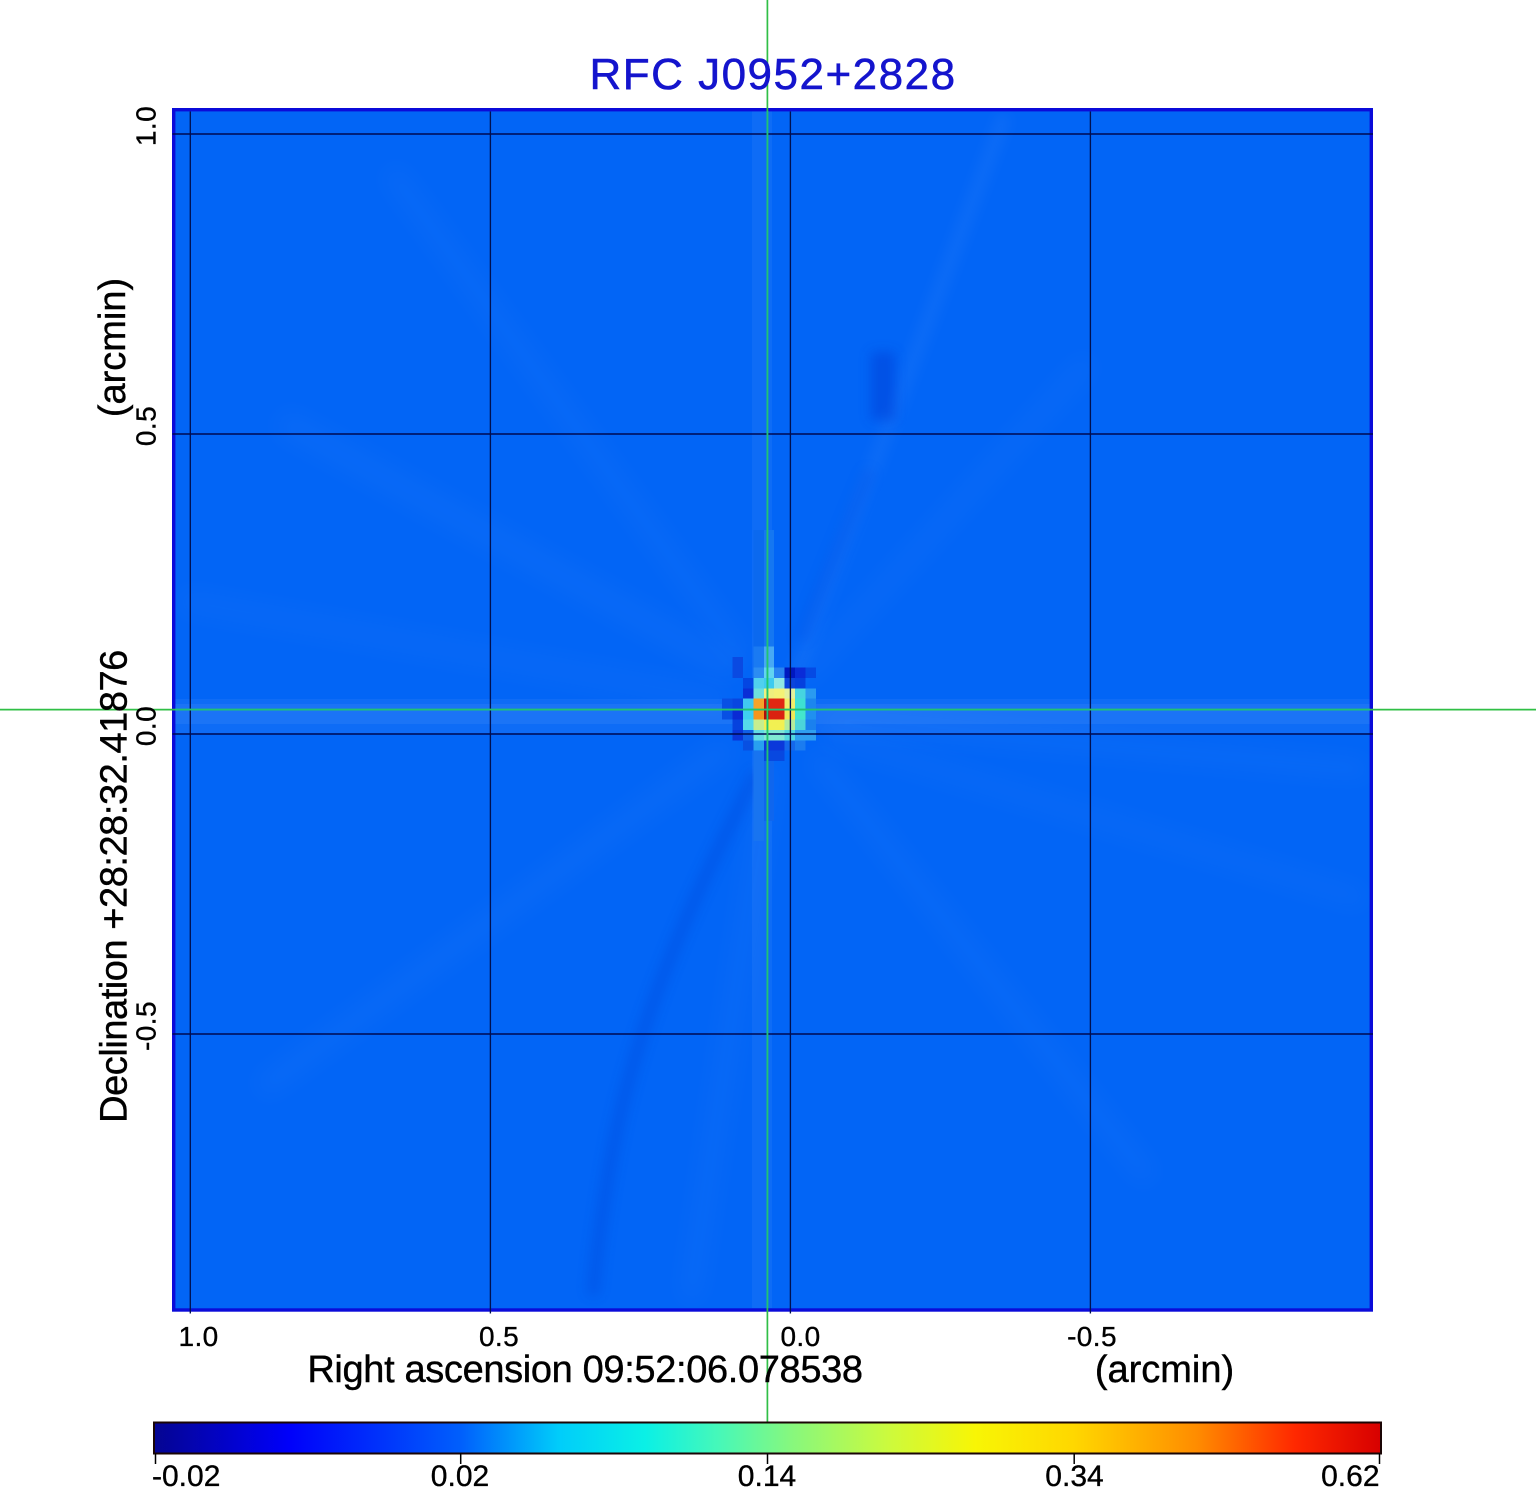 Image resolution: width=1536 pixels, height=1511 pixels. Describe the element at coordinates (767, 1476) in the screenshot. I see `svg-text: 0.14` at that location.